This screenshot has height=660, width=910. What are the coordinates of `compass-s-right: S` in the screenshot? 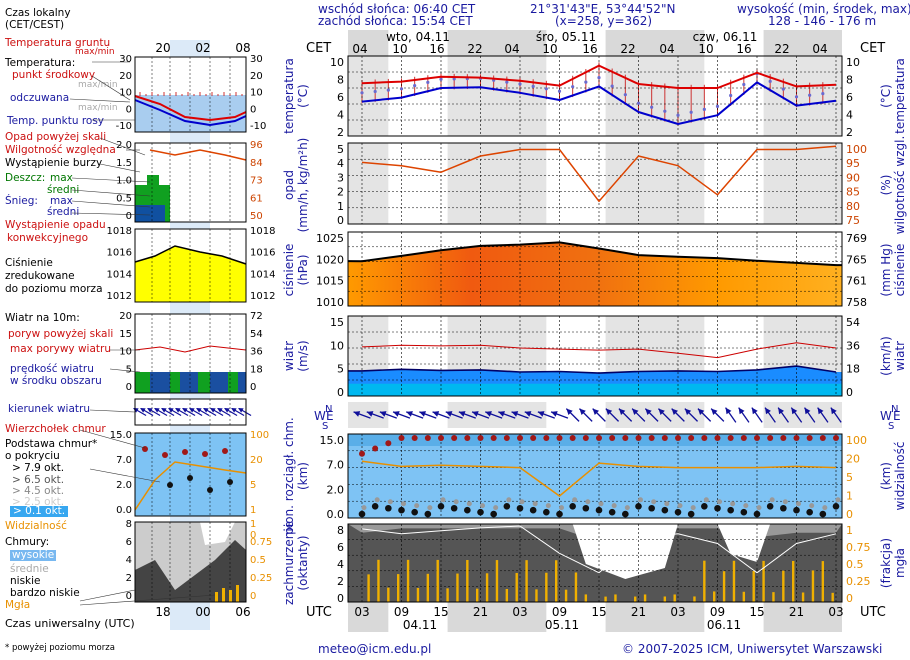 It's located at (891, 426).